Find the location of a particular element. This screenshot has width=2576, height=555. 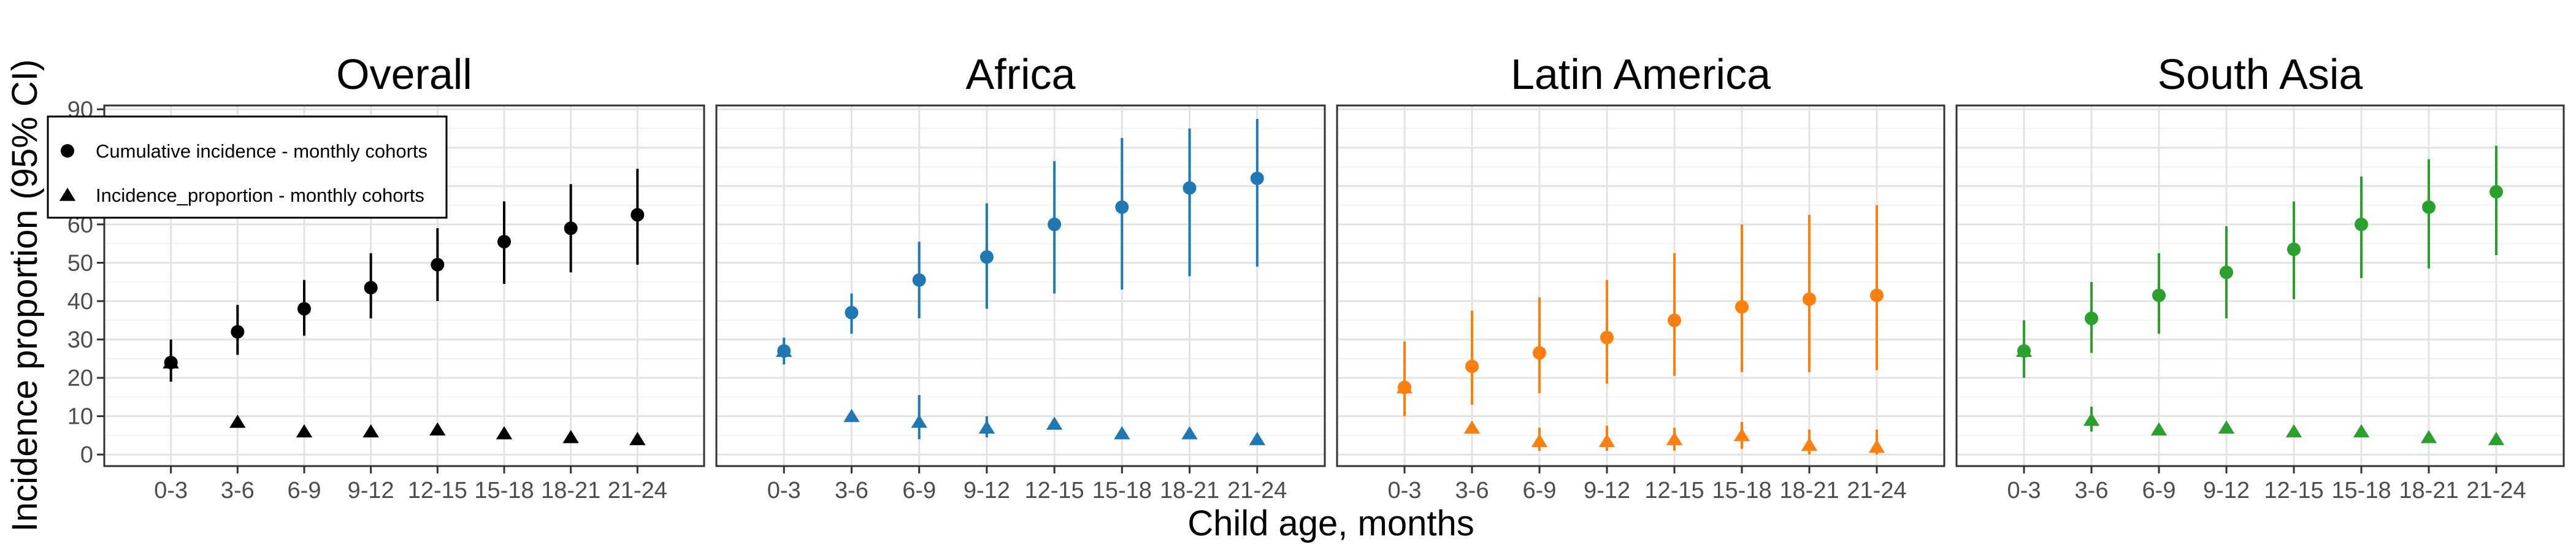

panel-title: Overall is located at coordinates (404, 74).